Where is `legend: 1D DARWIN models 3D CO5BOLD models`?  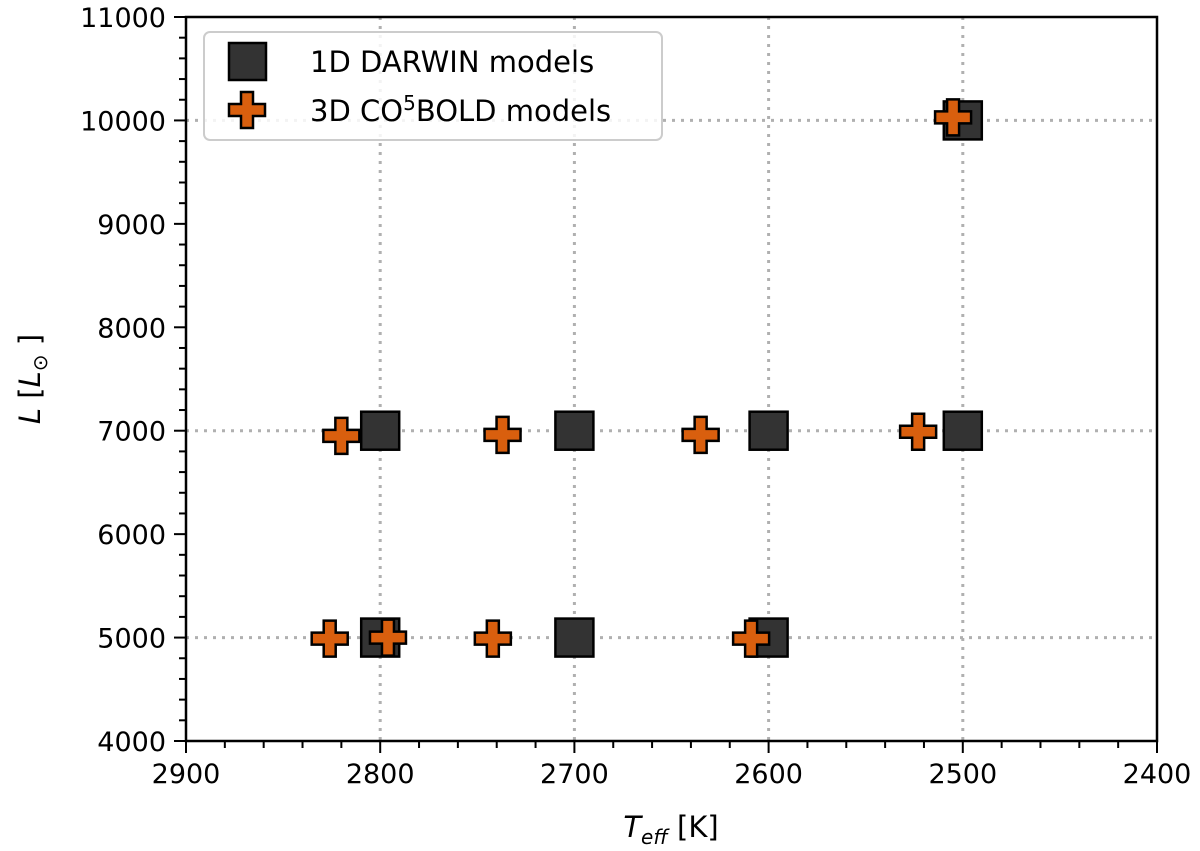
legend: 1D DARWIN models 3D CO5BOLD models is located at coordinates (433, 86).